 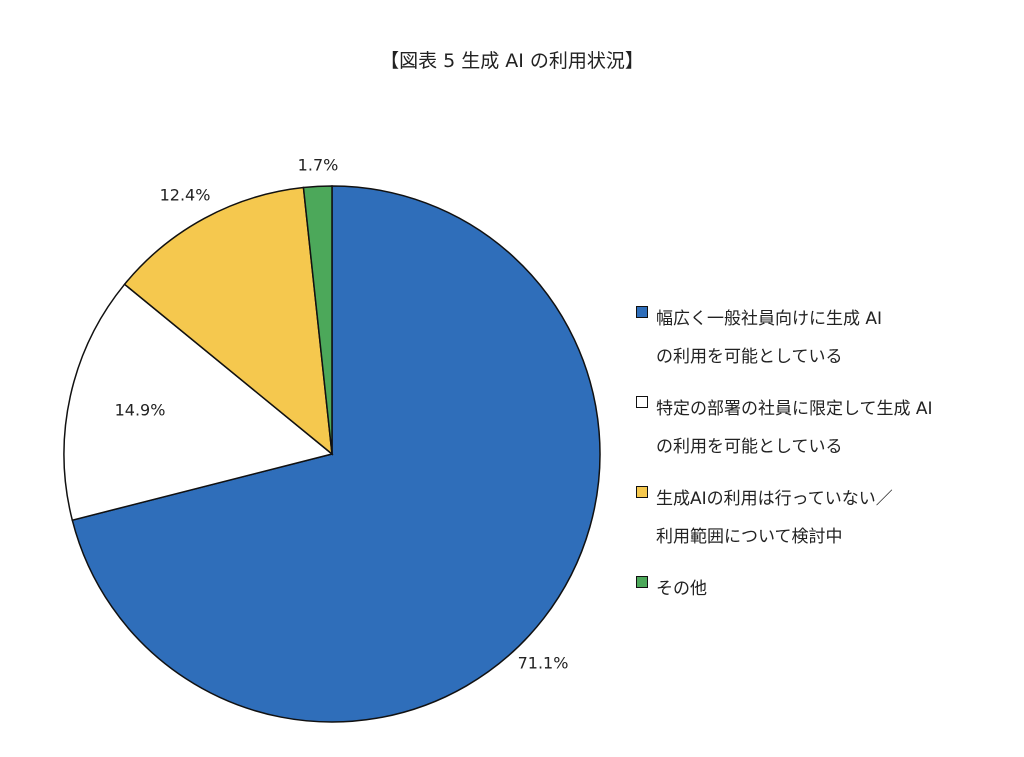 I want to click on legend-label: 生成AIの利用は行っていない／, so click(x=774, y=499).